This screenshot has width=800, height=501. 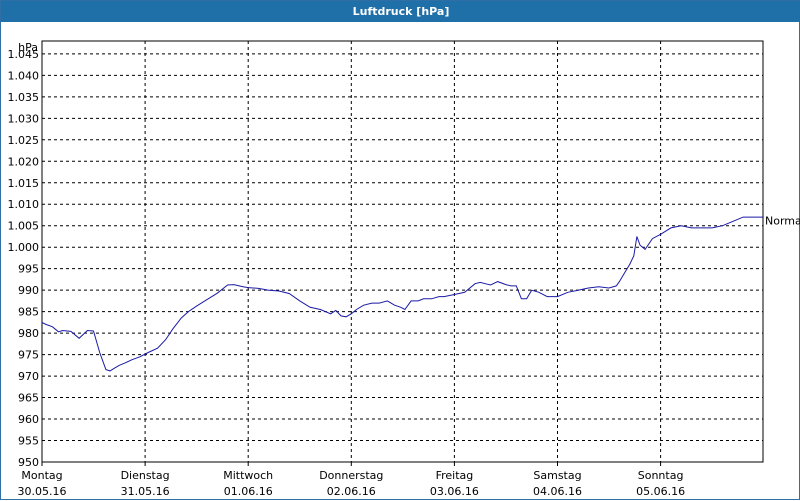 I want to click on x-tick-date-label: 04.06.16, so click(x=557, y=491).